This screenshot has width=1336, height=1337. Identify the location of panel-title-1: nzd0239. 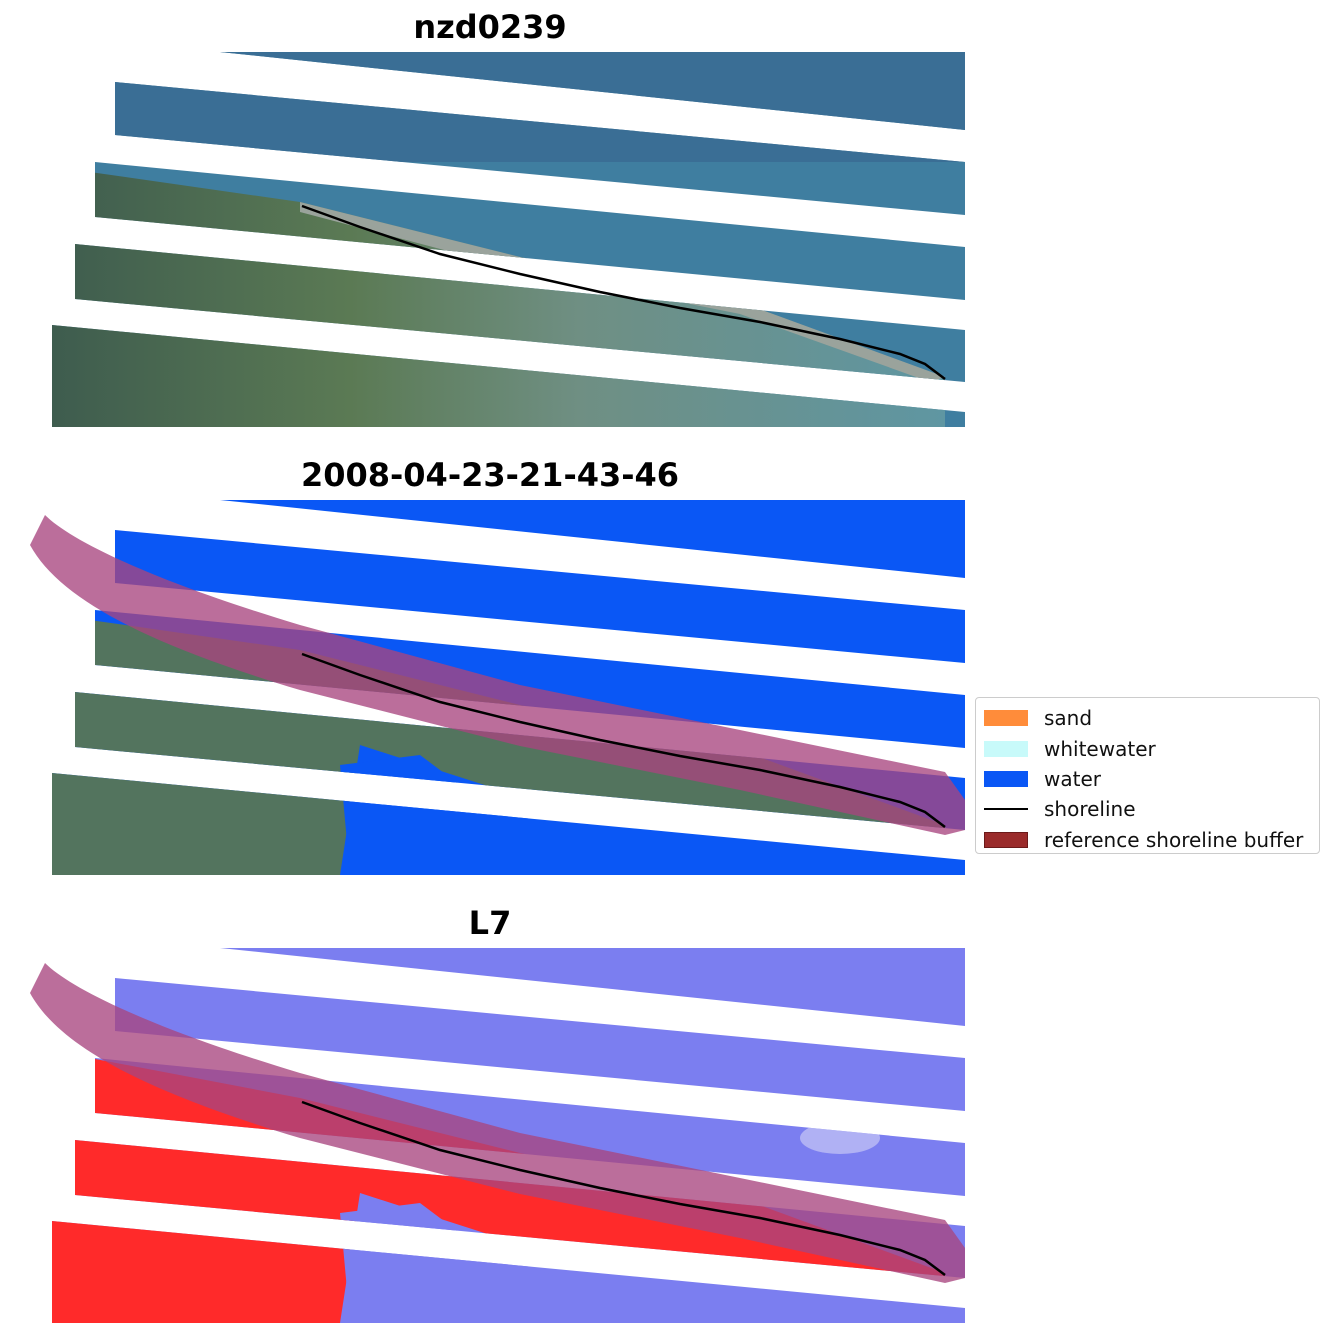
(490, 27).